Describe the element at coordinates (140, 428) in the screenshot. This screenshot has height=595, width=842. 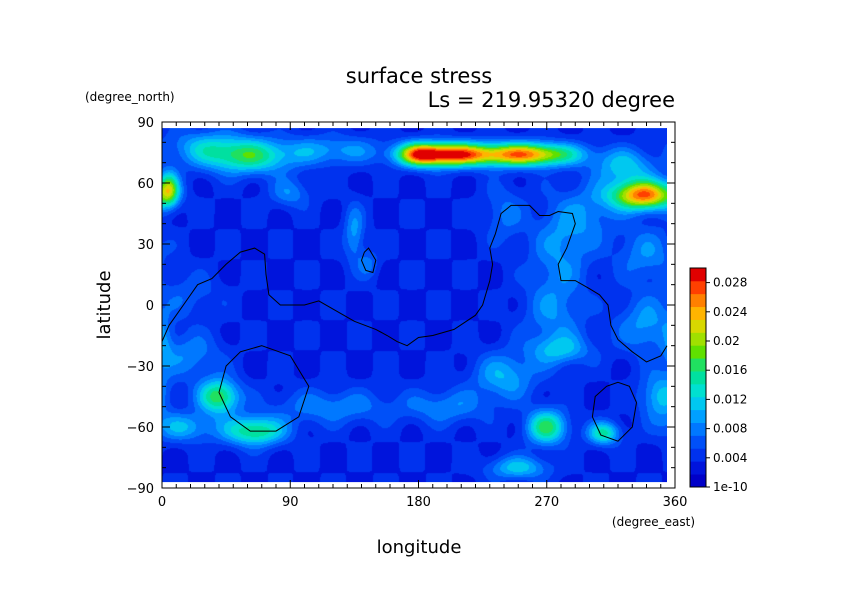
I see `y-tick-label: −60` at that location.